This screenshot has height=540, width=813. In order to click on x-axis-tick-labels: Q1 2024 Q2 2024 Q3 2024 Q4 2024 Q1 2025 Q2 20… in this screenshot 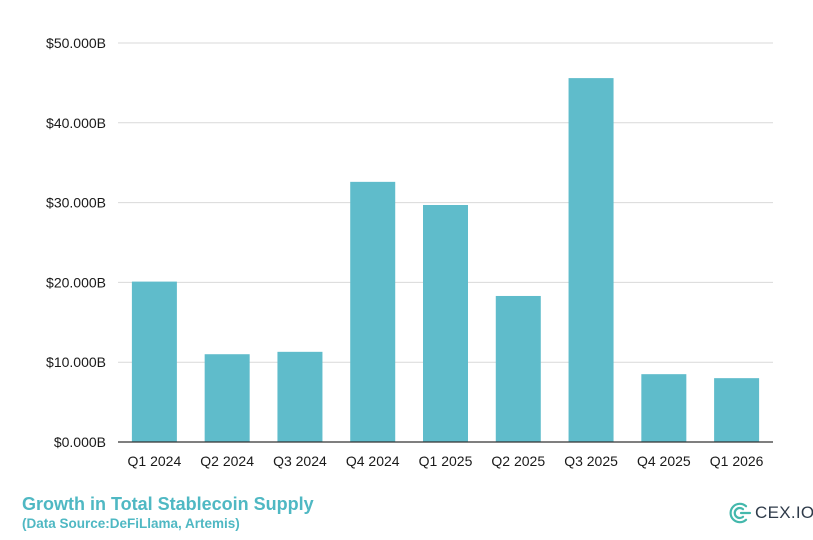, I will do `click(446, 461)`.